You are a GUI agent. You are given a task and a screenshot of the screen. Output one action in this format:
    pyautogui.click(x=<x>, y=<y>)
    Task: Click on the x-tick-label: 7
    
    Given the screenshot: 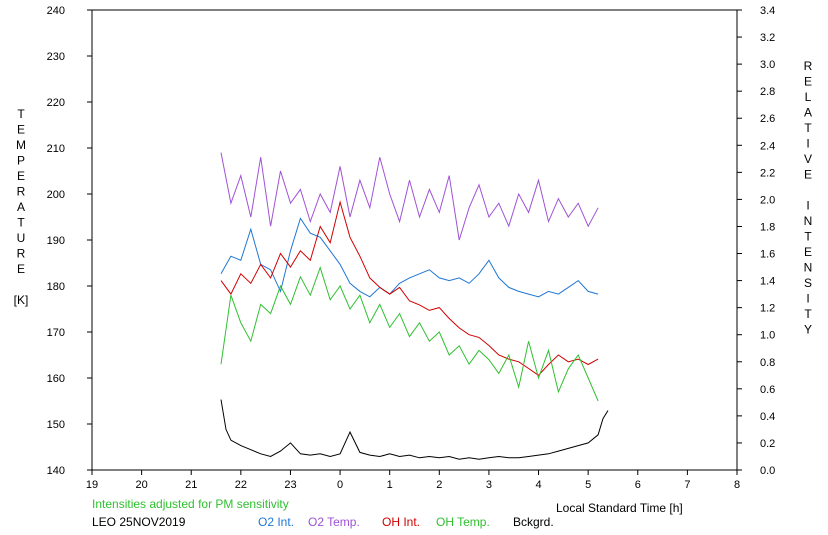 What is the action you would take?
    pyautogui.click(x=687, y=485)
    